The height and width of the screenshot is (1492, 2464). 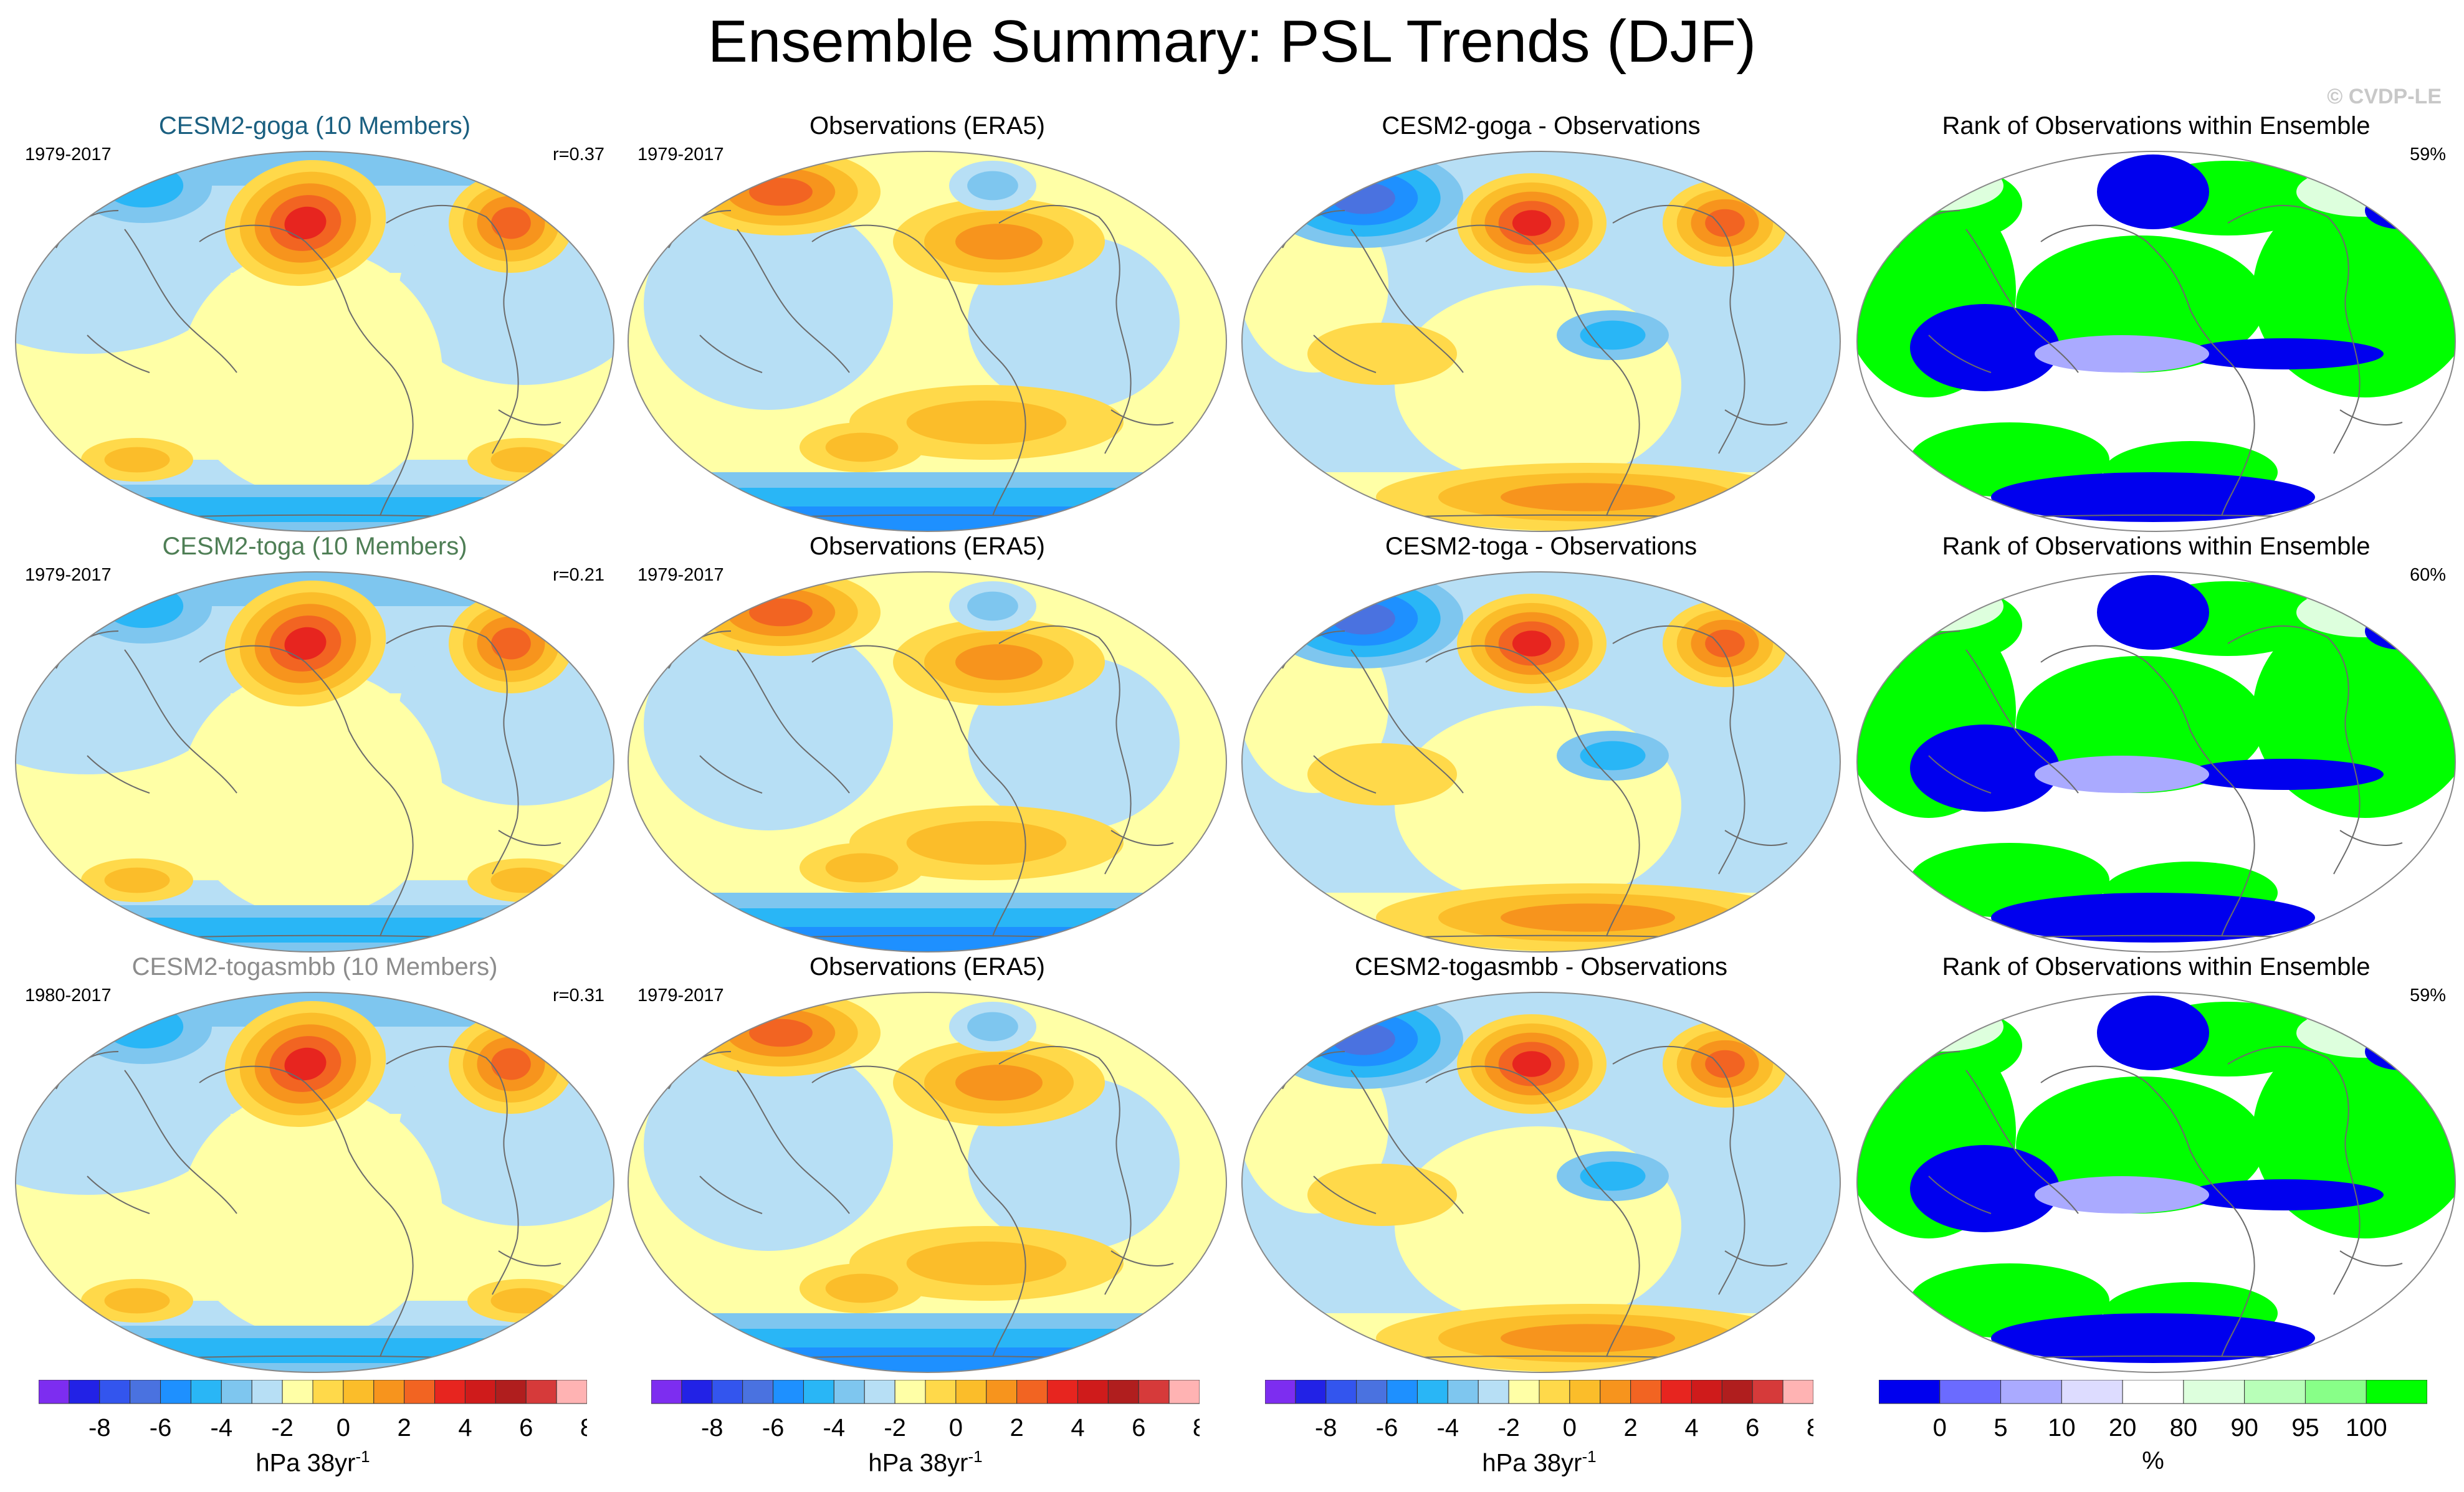 I want to click on panel-title: CESM2-goga - Observations, so click(x=1541, y=126).